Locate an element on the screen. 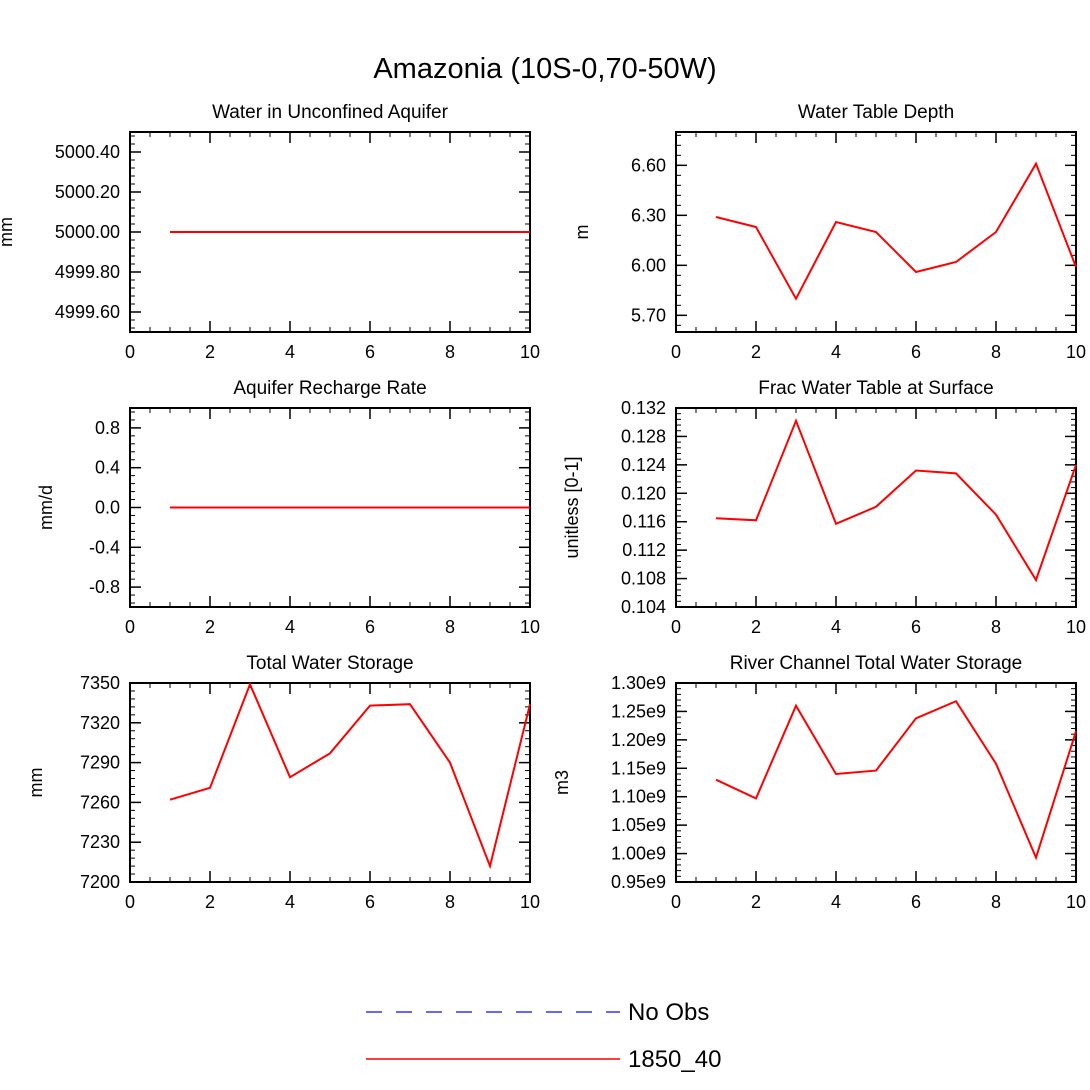 The width and height of the screenshot is (1090, 1090). y-tick-label: 0.120 is located at coordinates (643, 493).